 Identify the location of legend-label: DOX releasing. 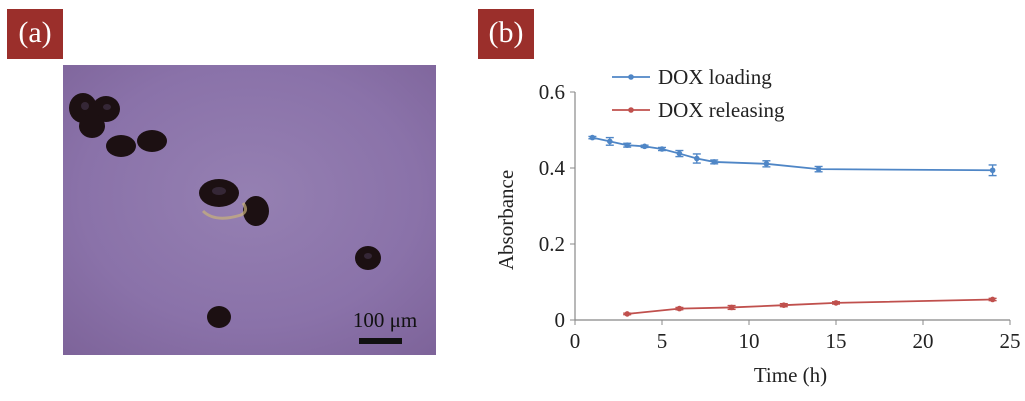
(721, 110).